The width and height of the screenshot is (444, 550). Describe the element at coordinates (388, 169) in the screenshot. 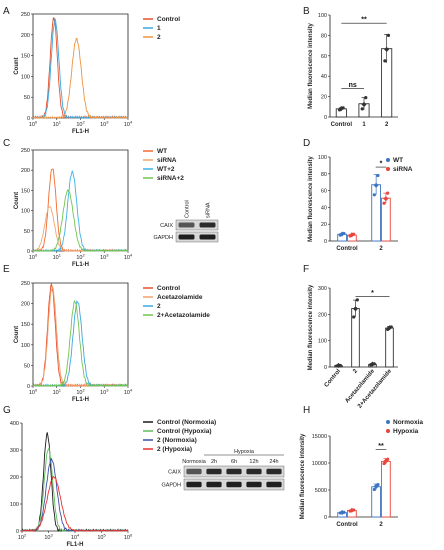

I see `legend-swatch` at that location.